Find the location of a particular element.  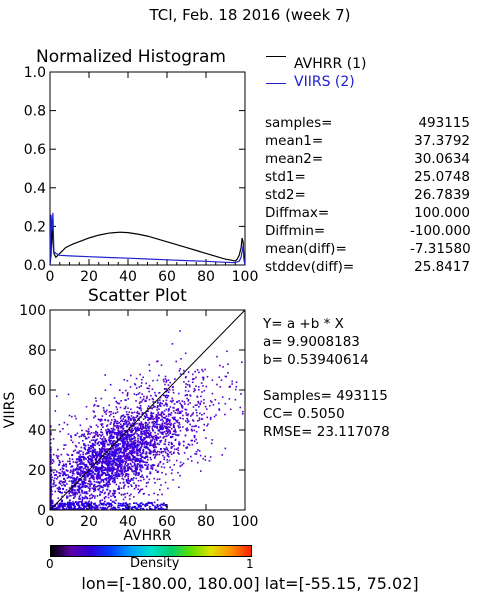

regression-b: b= 0.53940614 is located at coordinates (316, 360).